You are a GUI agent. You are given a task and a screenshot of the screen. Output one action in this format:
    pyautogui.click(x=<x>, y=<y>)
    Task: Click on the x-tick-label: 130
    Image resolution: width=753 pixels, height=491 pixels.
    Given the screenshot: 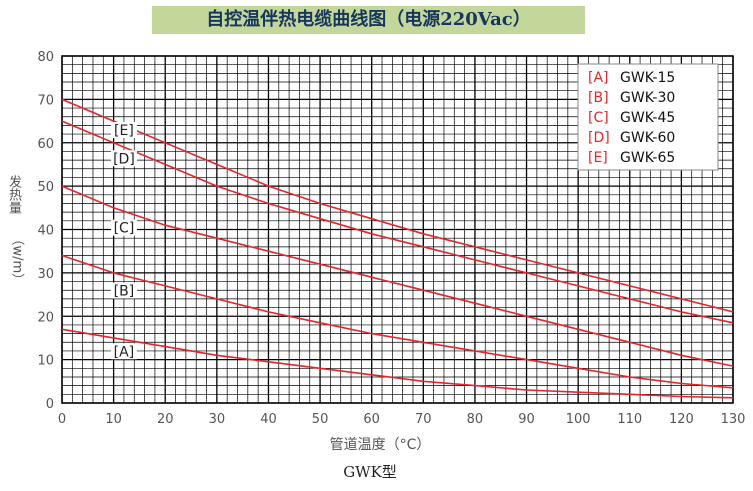 What is the action you would take?
    pyautogui.click(x=733, y=419)
    